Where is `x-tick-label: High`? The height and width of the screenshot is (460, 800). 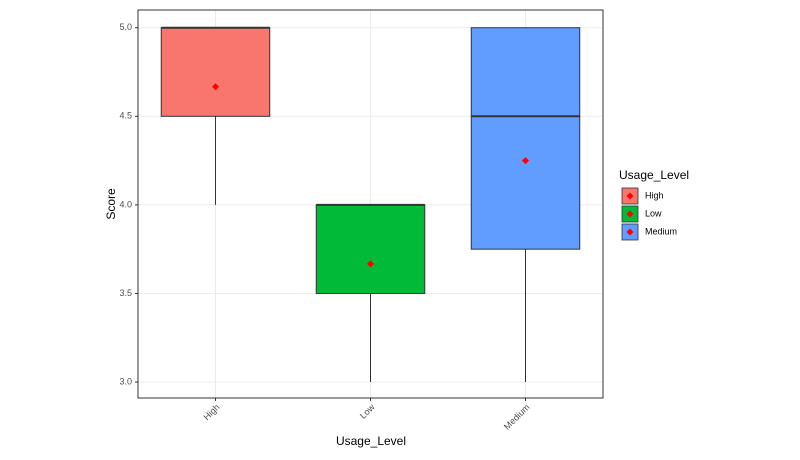 x-tick-label: High is located at coordinates (211, 412).